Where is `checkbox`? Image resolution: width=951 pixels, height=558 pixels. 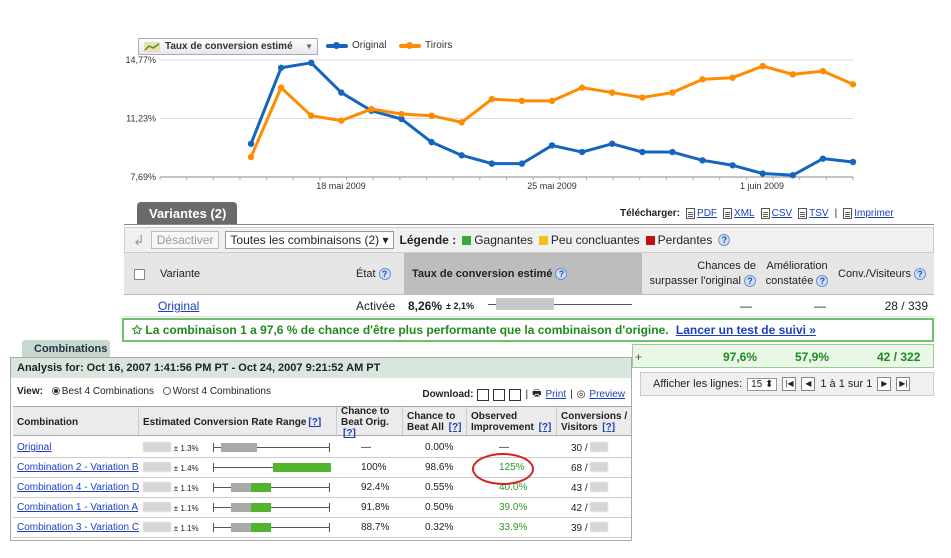
checkbox is located at coordinates (139, 274).